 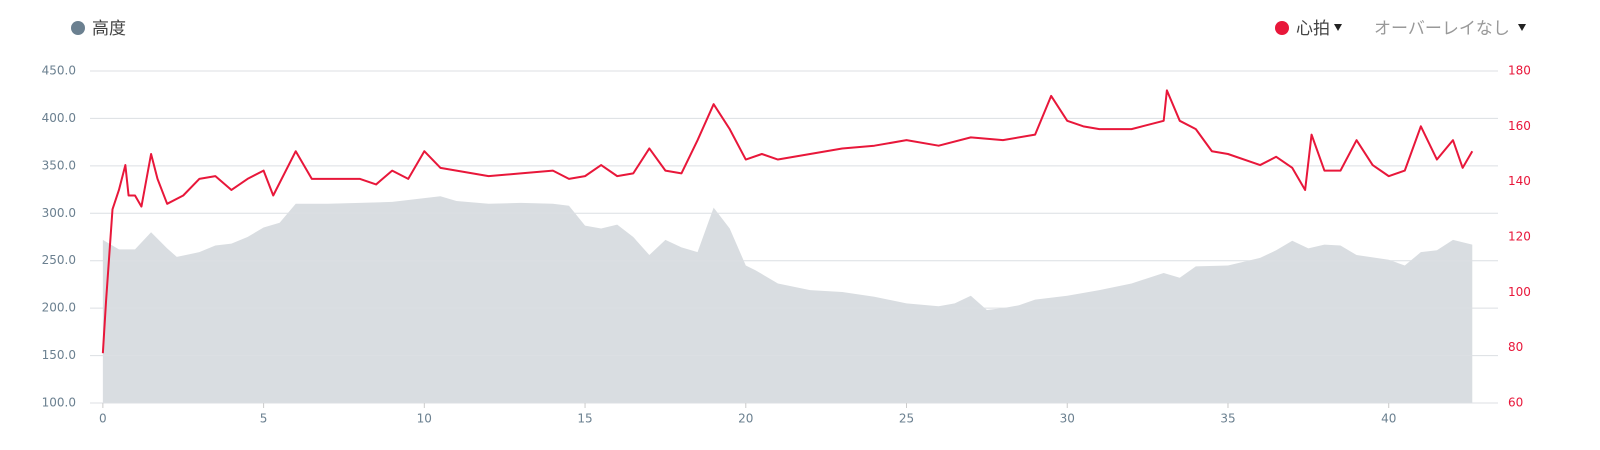 What do you see at coordinates (1515, 347) in the screenshot?
I see `y2-tick-label: 80` at bounding box center [1515, 347].